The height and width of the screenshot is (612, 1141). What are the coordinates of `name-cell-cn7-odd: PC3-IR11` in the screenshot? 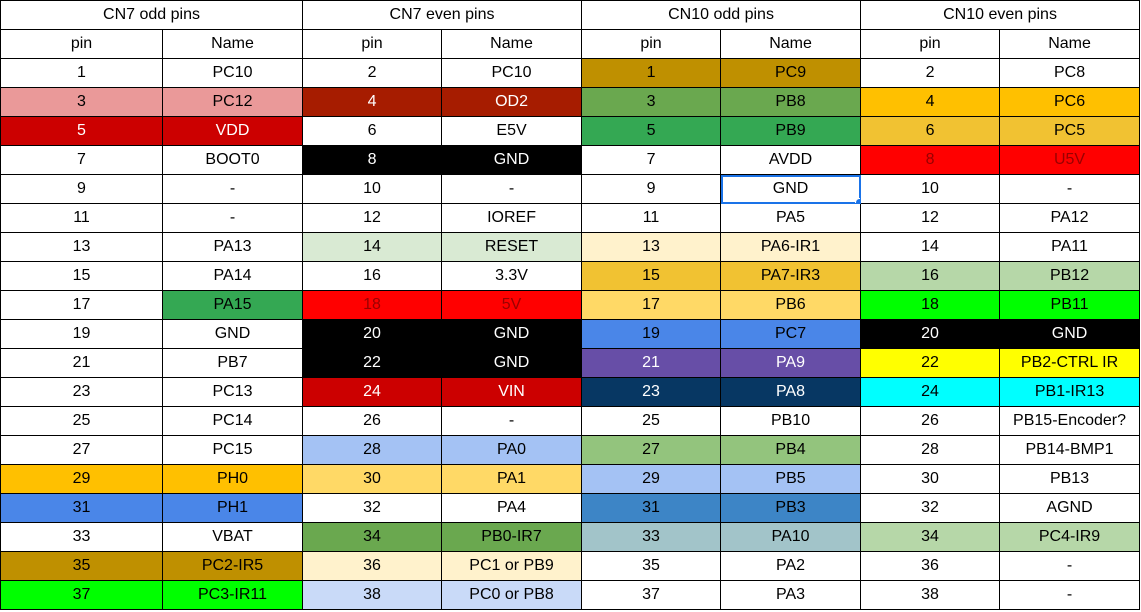 It's located at (232, 595).